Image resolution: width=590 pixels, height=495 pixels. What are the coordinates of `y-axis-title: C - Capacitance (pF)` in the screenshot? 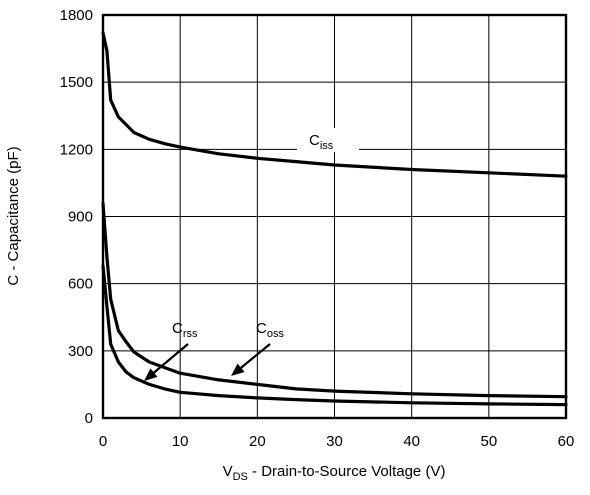 It's located at (13, 215).